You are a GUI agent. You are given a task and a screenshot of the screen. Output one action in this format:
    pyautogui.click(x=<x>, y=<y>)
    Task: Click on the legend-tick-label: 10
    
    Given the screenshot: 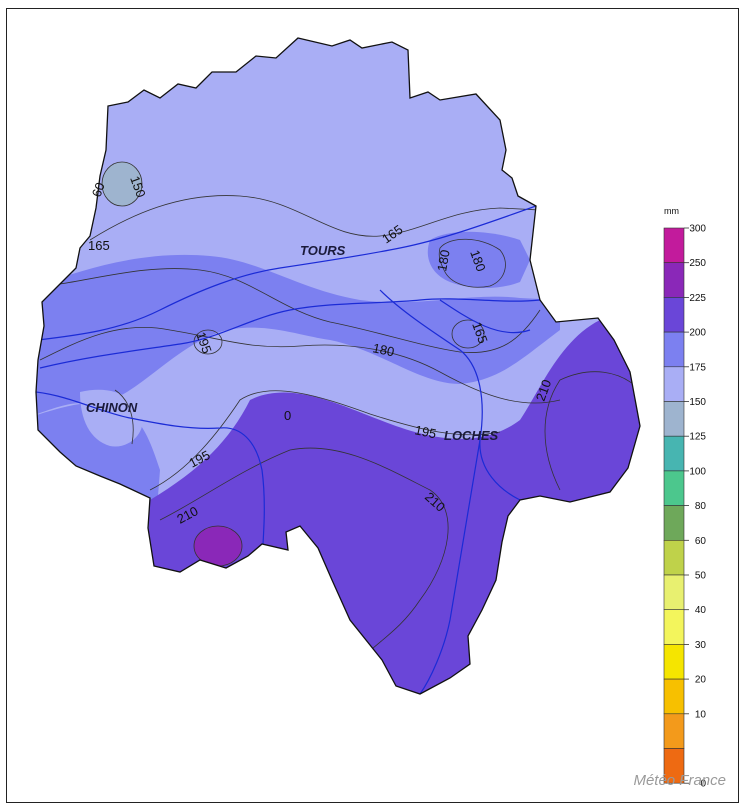 What is the action you would take?
    pyautogui.click(x=701, y=714)
    